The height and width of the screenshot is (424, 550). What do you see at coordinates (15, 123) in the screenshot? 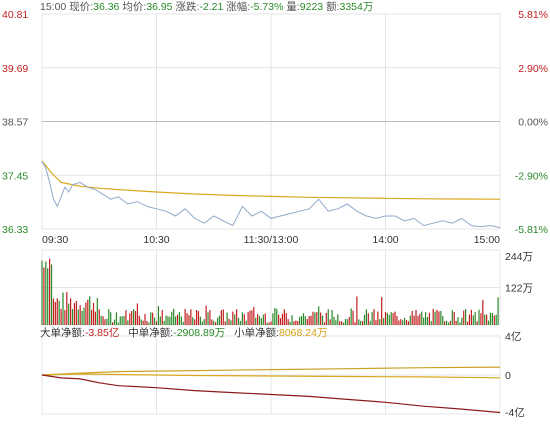
I see `price-tick-label: 38.57` at bounding box center [15, 123].